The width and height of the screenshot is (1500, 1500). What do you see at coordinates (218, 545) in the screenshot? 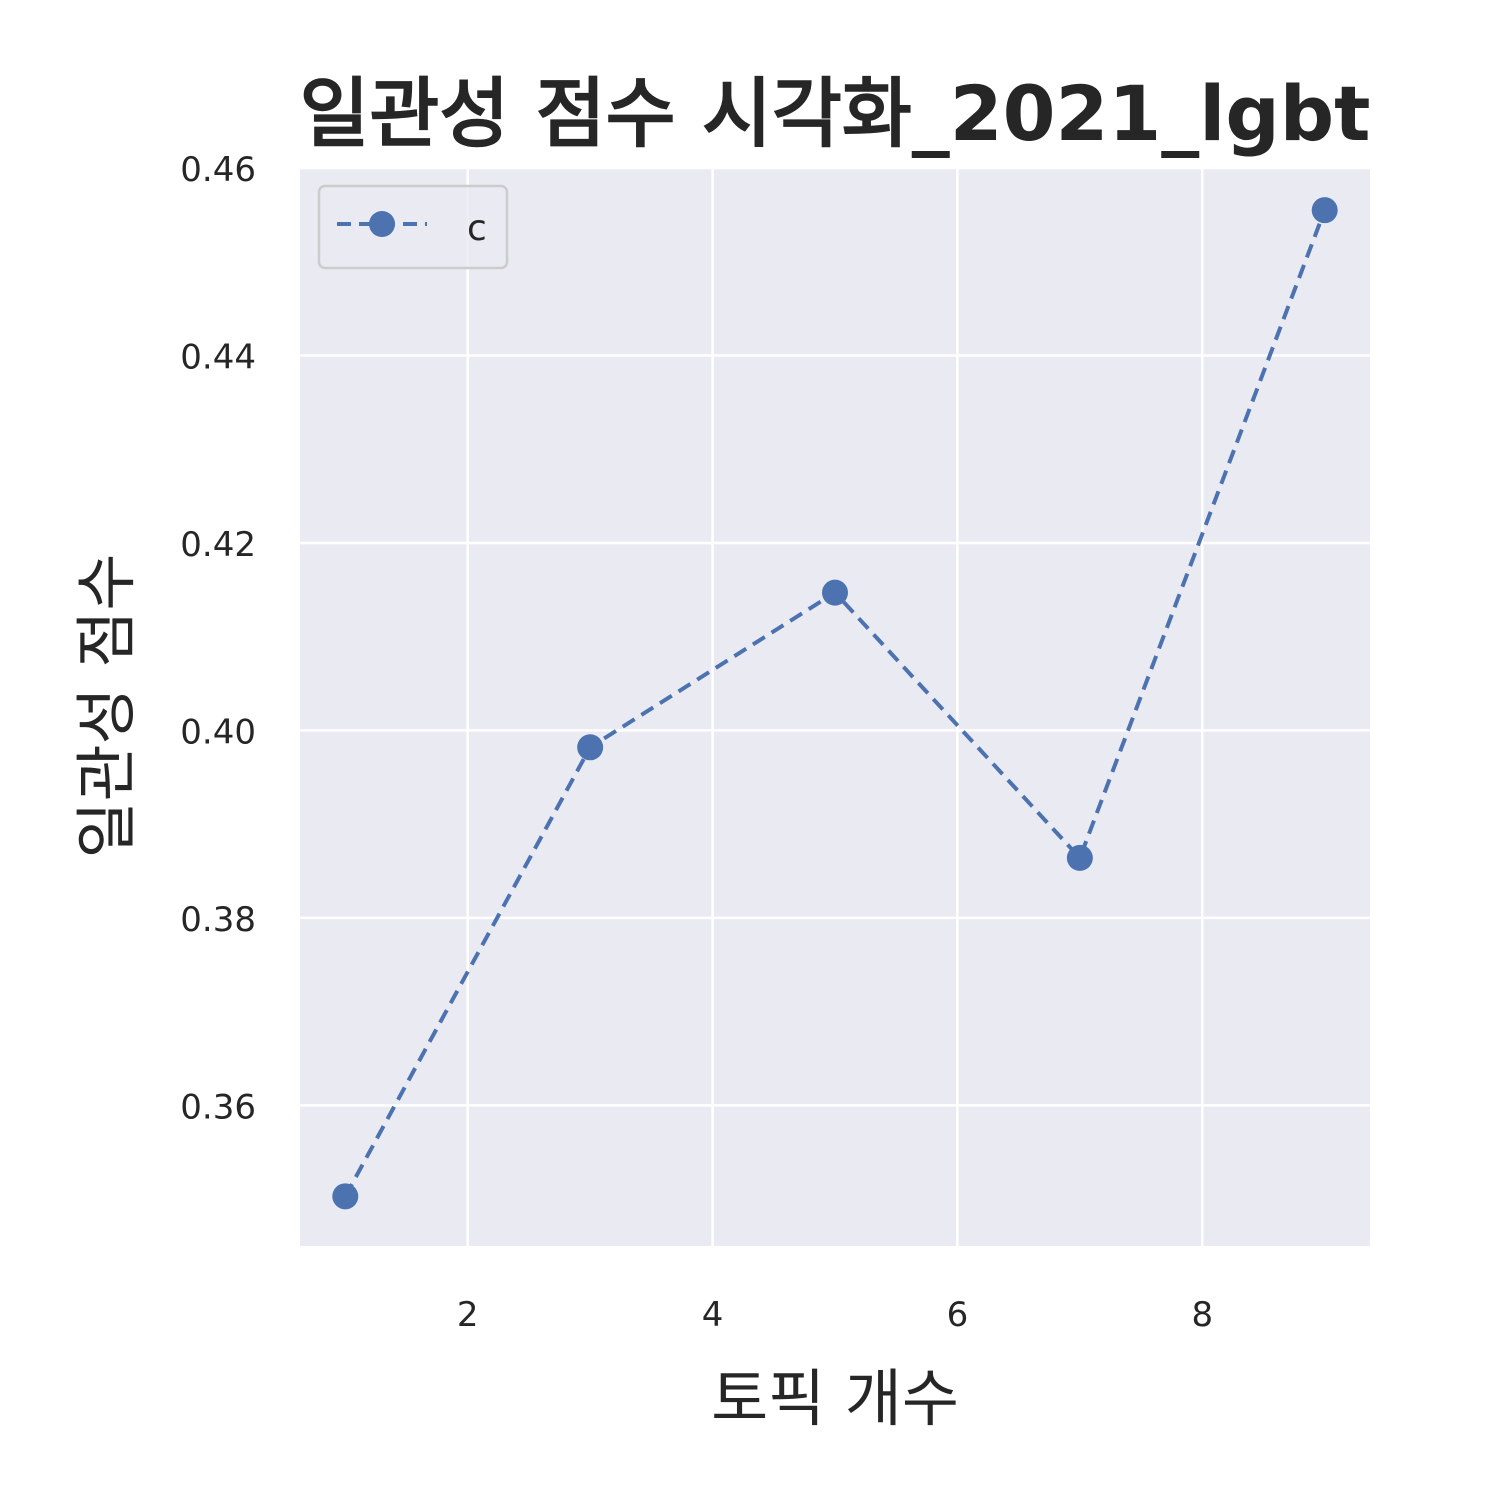
I see `y-tick-label: 0.42` at bounding box center [218, 545].